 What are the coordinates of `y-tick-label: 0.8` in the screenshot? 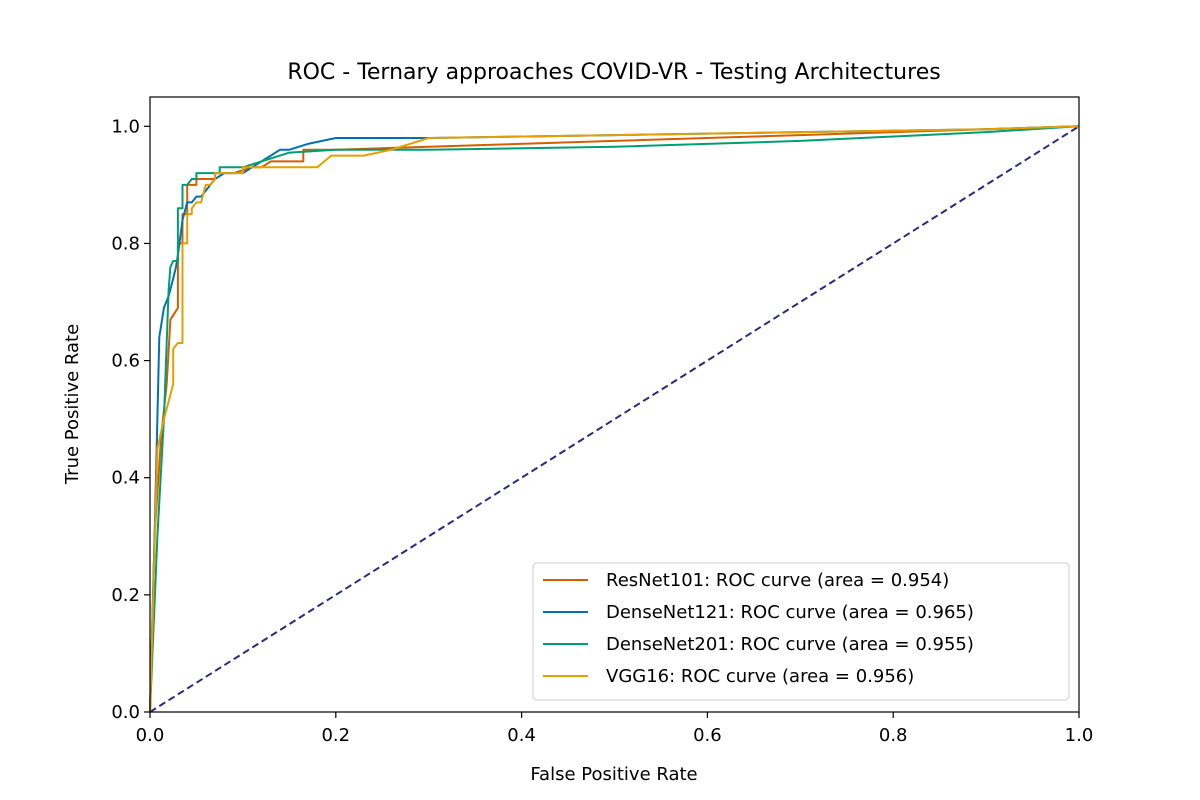 It's located at (125, 243).